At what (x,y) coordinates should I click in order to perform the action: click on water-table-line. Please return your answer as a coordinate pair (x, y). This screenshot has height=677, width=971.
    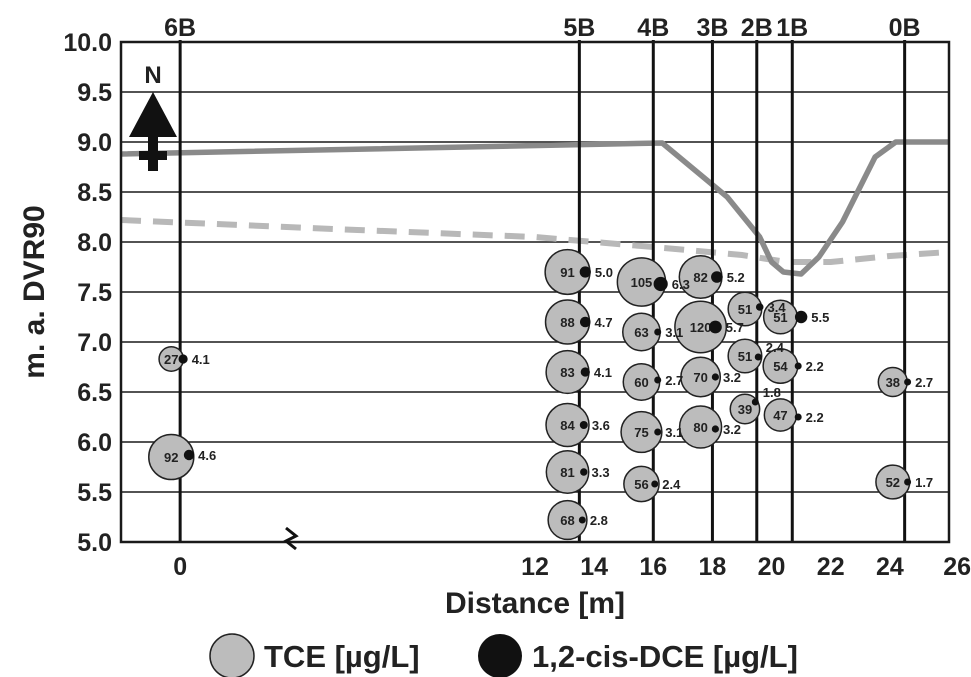
    Looking at the image, I should click on (535, 241).